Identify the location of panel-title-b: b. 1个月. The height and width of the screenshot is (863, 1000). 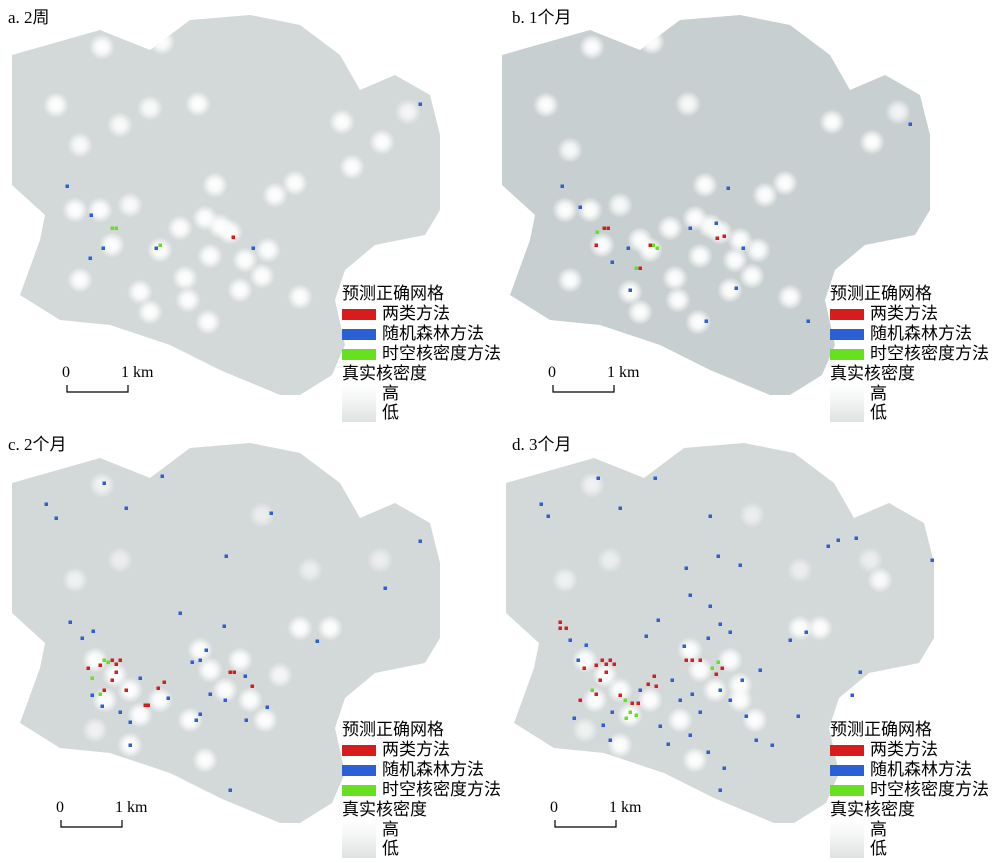
(542, 17).